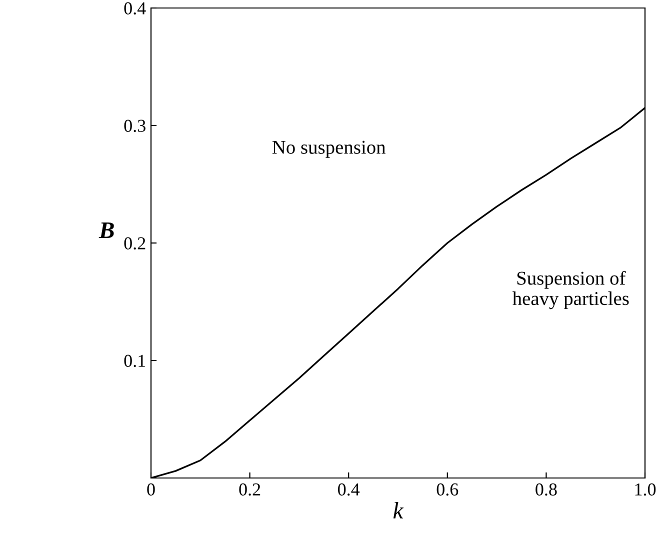 Image resolution: width=660 pixels, height=535 pixels. I want to click on x-tick-label: 0.6, so click(447, 489).